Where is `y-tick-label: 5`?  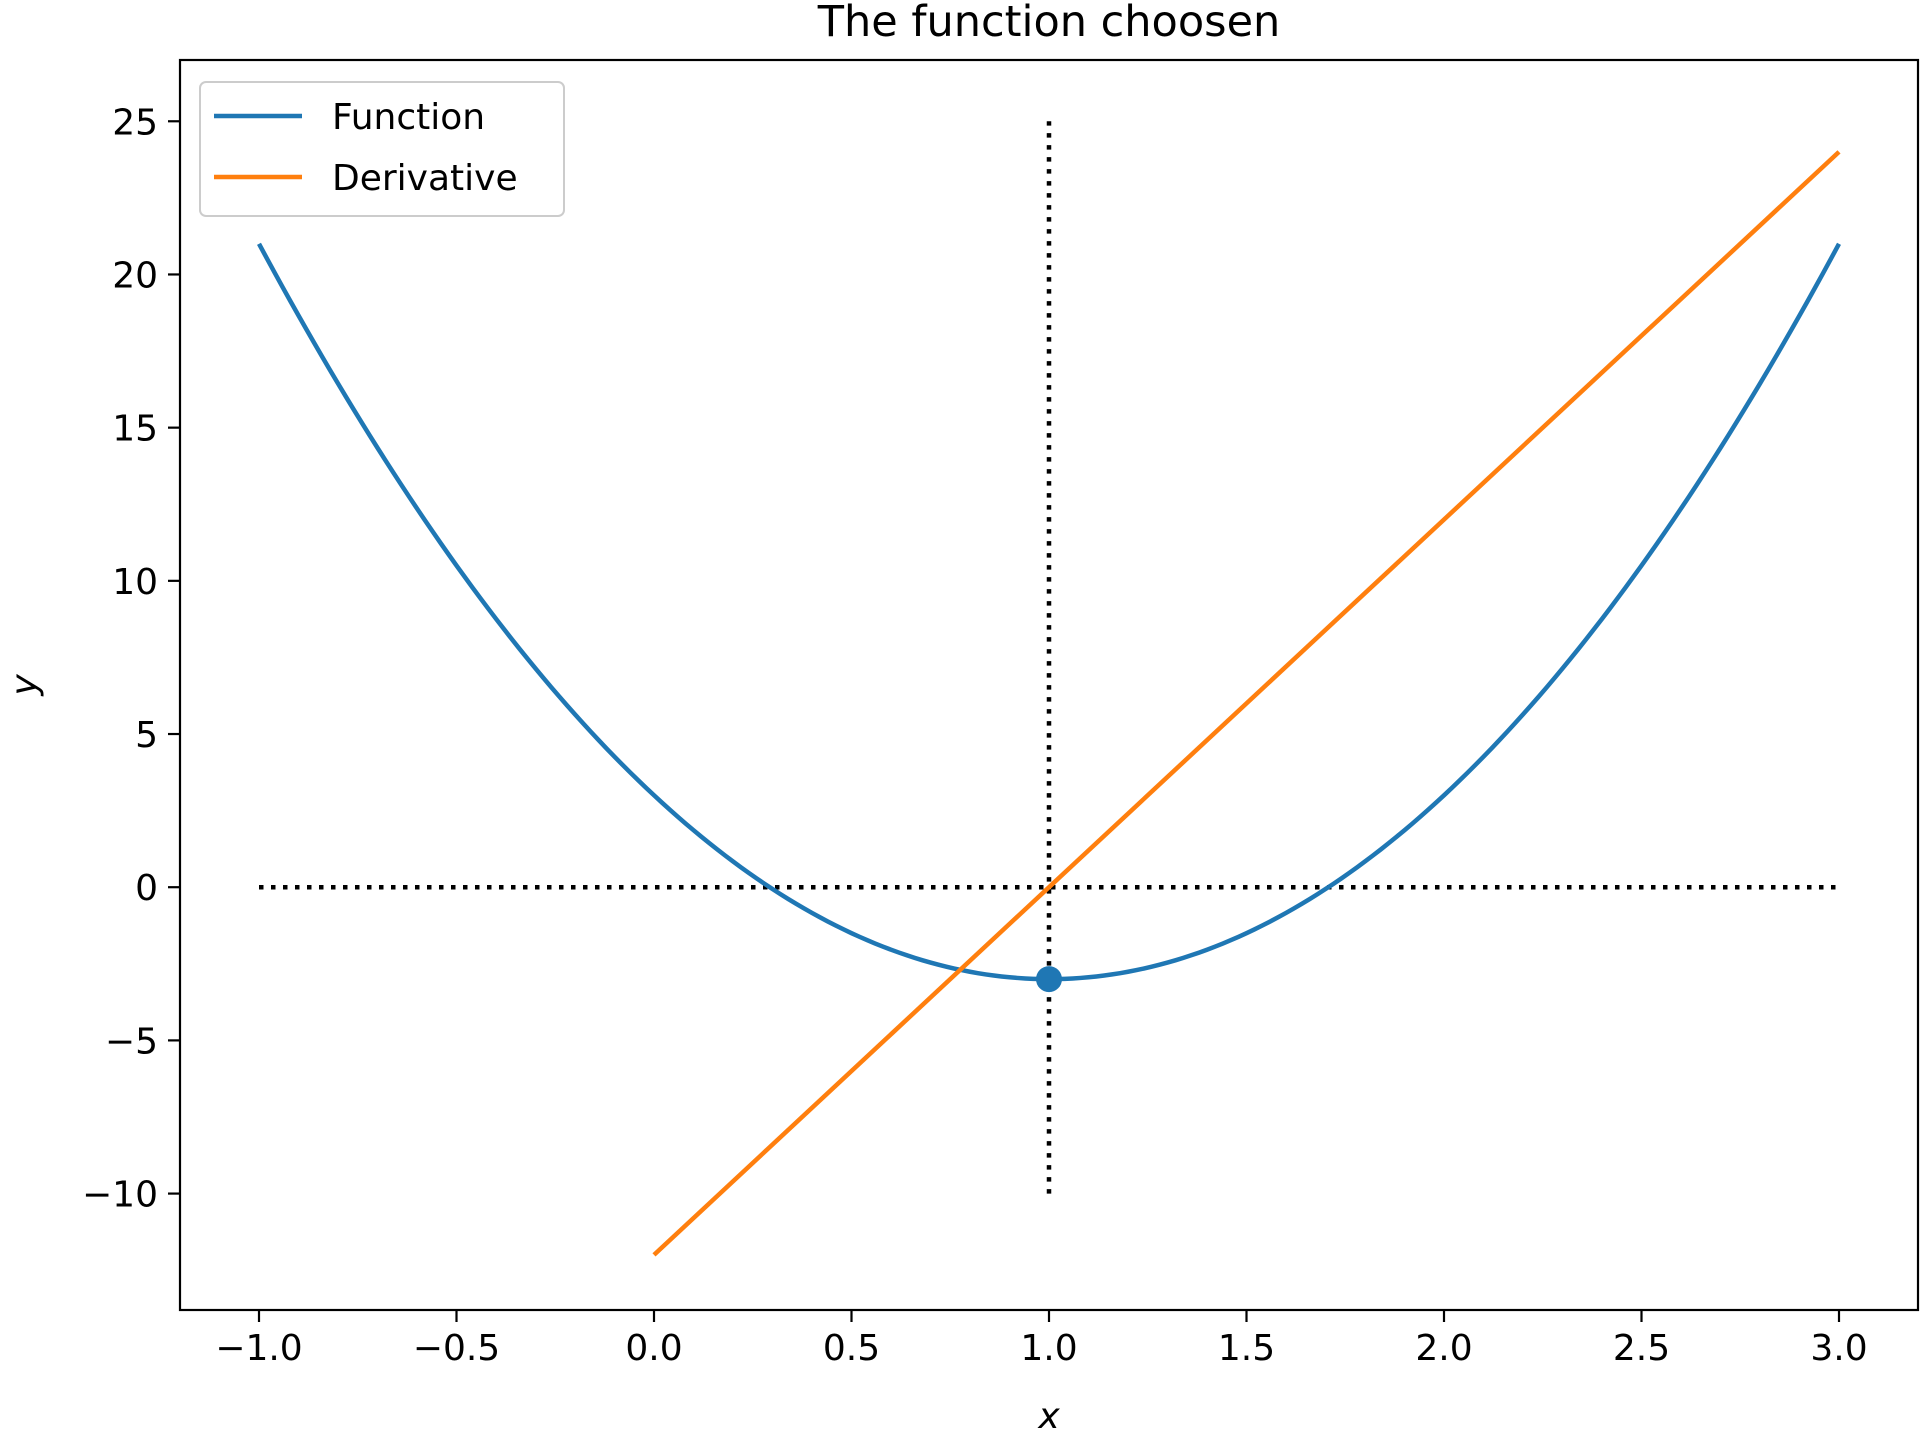
y-tick-label: 5 is located at coordinates (146, 735).